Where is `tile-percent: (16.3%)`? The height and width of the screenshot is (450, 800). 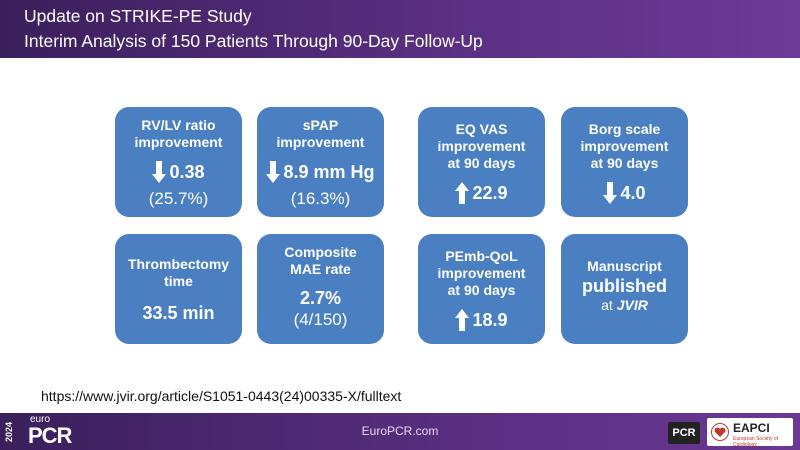 tile-percent: (16.3%) is located at coordinates (320, 198).